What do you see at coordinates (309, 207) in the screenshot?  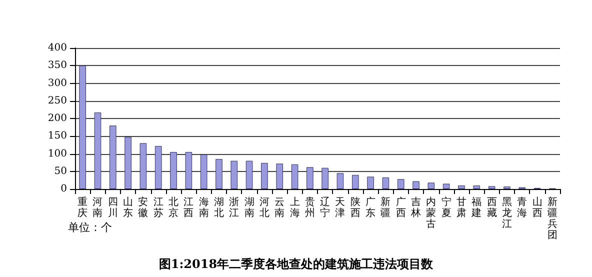 I see `x-tick-label: 贵州` at bounding box center [309, 207].